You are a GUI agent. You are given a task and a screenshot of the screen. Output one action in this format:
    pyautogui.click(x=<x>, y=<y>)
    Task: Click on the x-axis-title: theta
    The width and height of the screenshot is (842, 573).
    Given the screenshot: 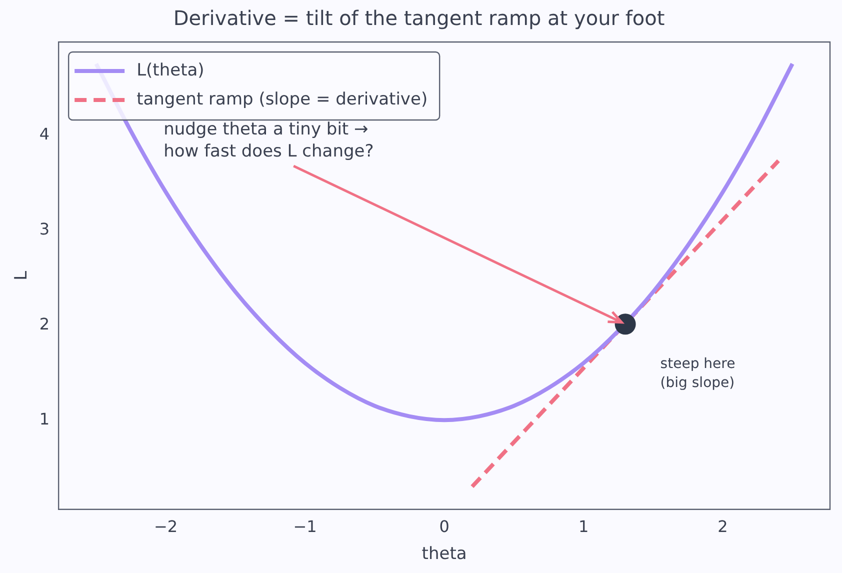 What is the action you would take?
    pyautogui.click(x=444, y=554)
    